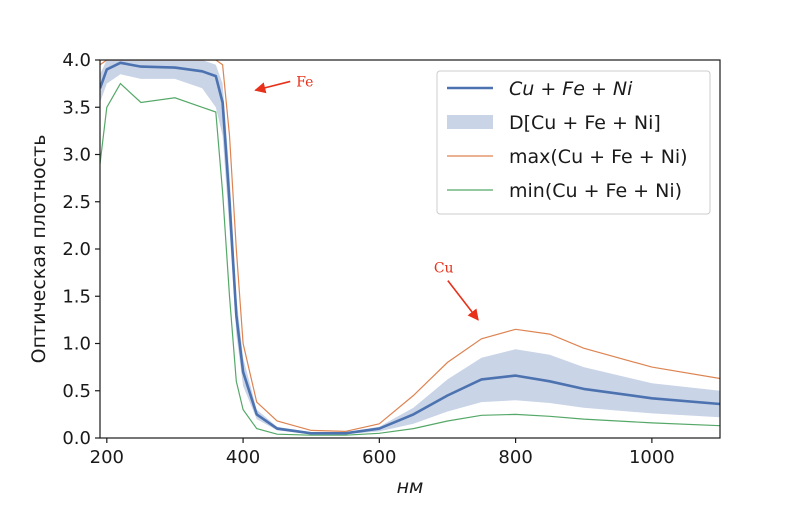 The width and height of the screenshot is (800, 505). What do you see at coordinates (410, 487) in the screenshot?
I see `x-axis-label: нм` at bounding box center [410, 487].